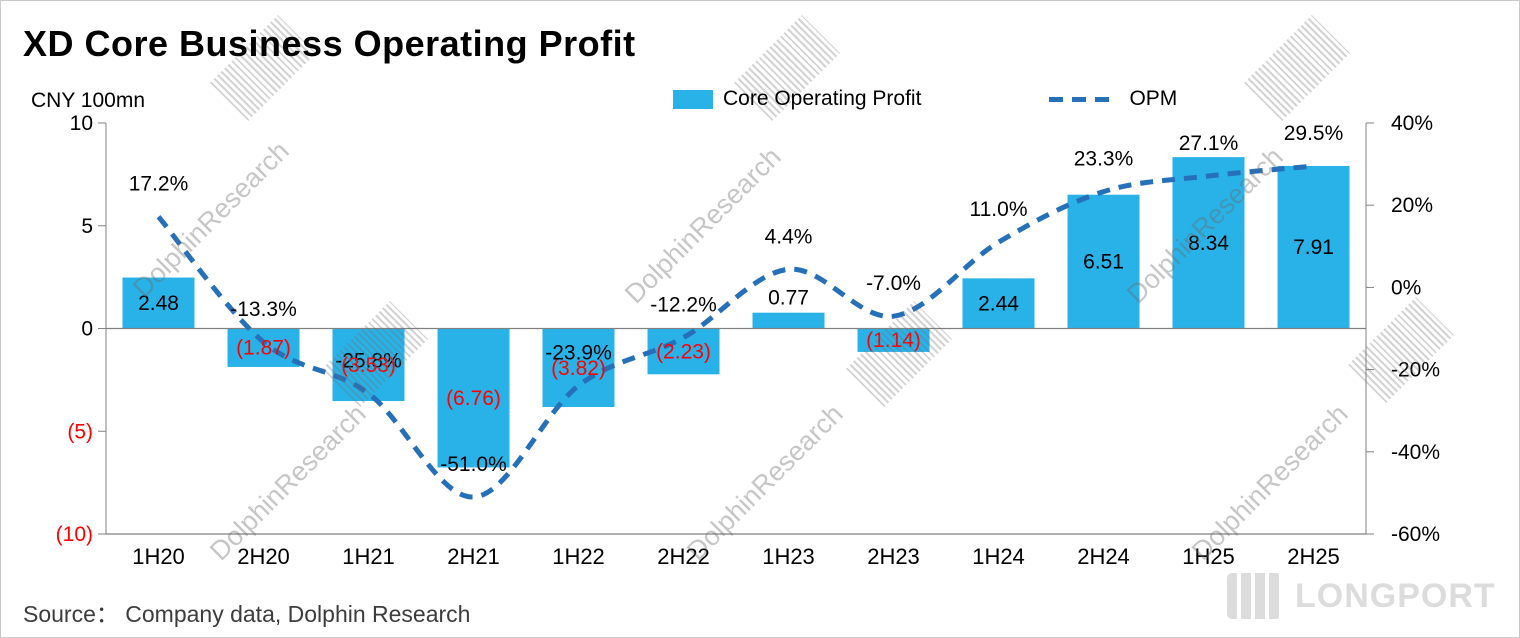 The image size is (1520, 638). What do you see at coordinates (1406, 287) in the screenshot?
I see `right-axis-tick-label: 0%` at bounding box center [1406, 287].